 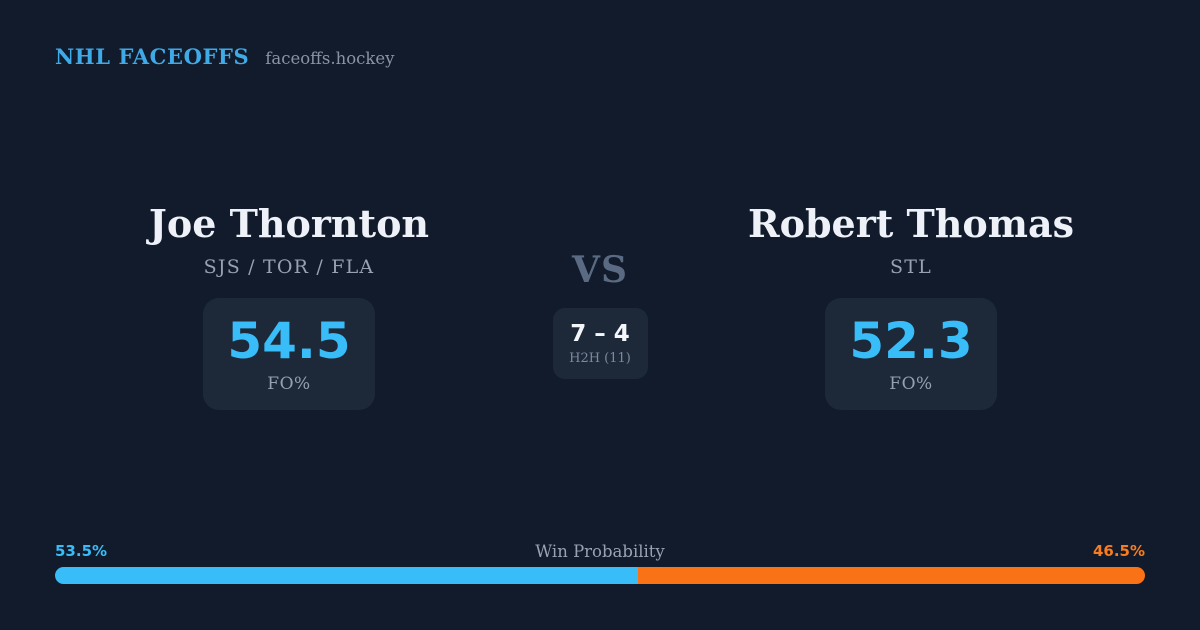 I want to click on matchup-center-column: VS 7 – 4 H2H (11), so click(x=600, y=315).